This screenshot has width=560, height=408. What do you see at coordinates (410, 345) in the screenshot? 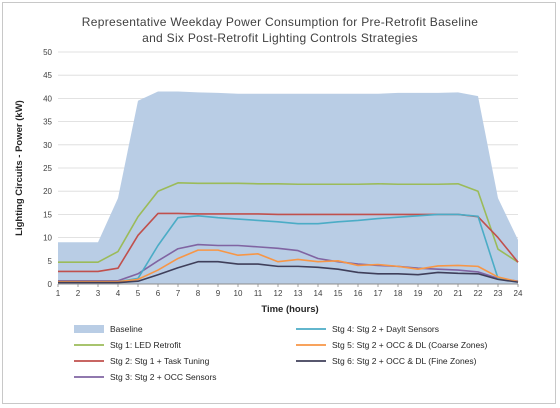
I see `legend-label-5: Stg 5: Stg 2 + OCC & DL (Coarse Zones)` at bounding box center [410, 345].